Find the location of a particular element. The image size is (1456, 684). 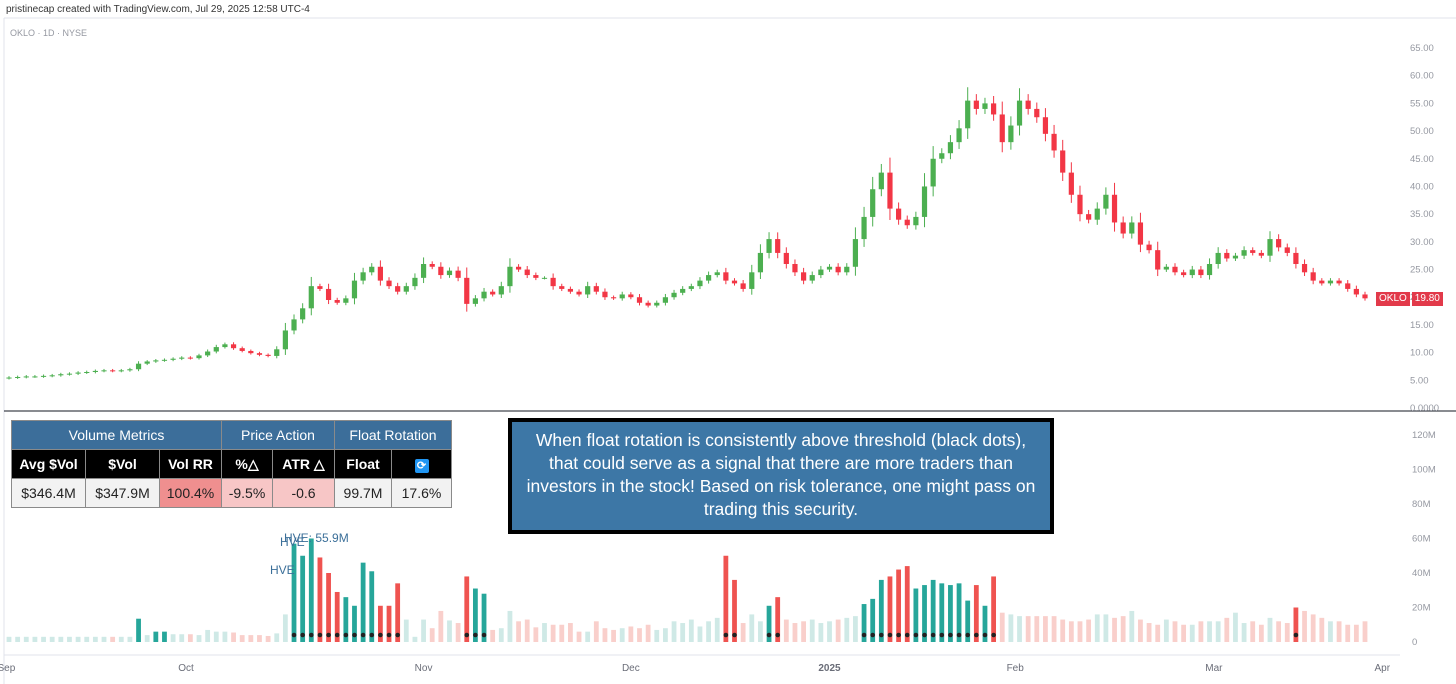

float-rotation-dots is located at coordinates (795, 635).